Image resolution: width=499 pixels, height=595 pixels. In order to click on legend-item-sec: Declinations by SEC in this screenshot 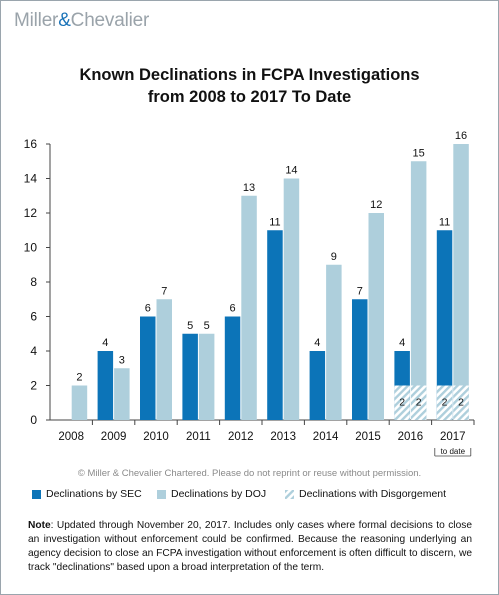, I will do `click(87, 494)`.